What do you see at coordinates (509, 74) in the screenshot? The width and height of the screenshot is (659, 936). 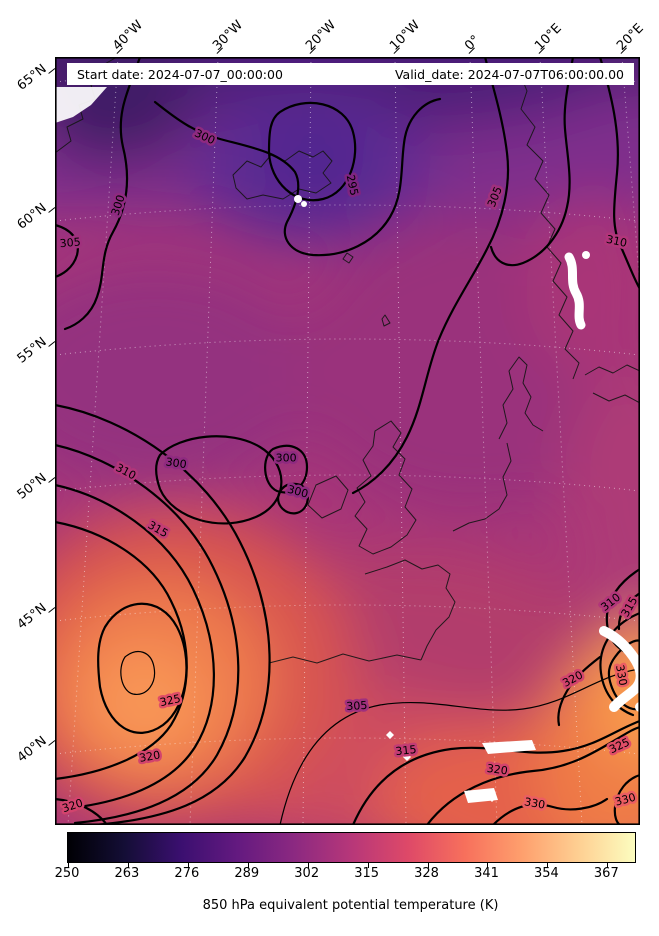 I see `valid-date-text: Valid_date: 2024-07-07T06:00:00.00` at bounding box center [509, 74].